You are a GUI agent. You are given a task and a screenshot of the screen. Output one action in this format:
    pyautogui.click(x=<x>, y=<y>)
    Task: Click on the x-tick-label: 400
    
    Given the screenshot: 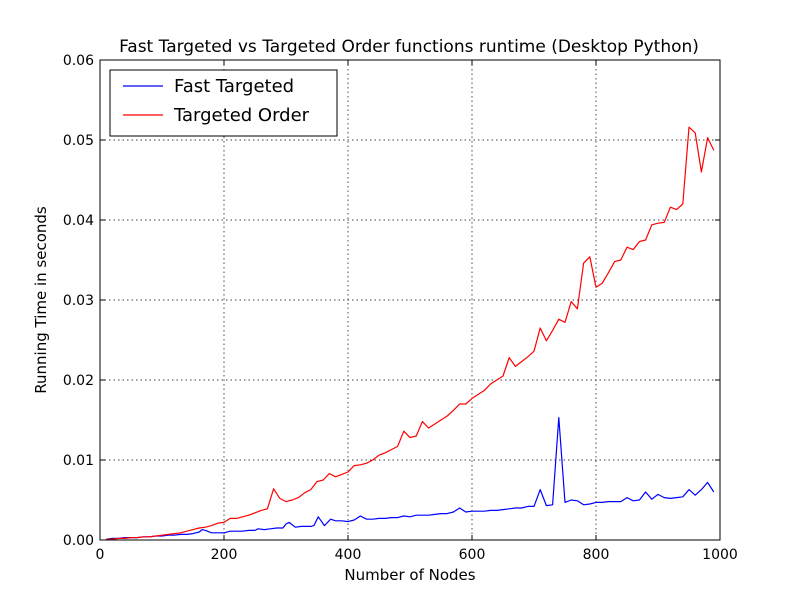 What is the action you would take?
    pyautogui.click(x=348, y=555)
    